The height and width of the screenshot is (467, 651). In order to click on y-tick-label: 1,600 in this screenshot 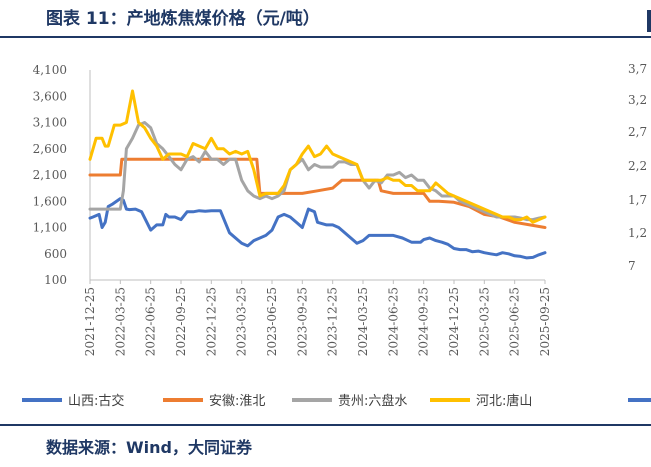, I will do `click(50, 201)`.